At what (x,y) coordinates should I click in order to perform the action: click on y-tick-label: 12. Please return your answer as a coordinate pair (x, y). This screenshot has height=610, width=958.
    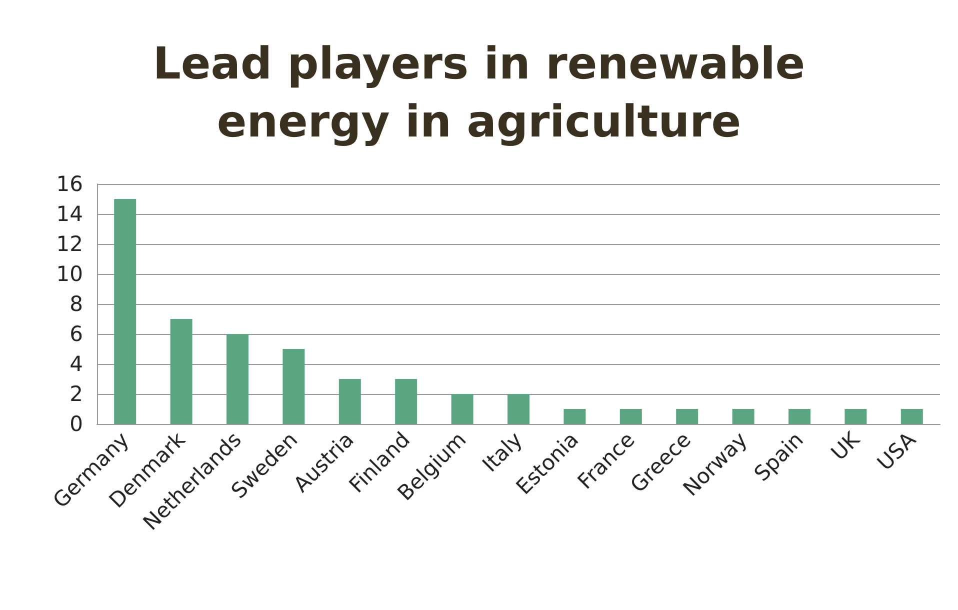
    Looking at the image, I should click on (69, 244).